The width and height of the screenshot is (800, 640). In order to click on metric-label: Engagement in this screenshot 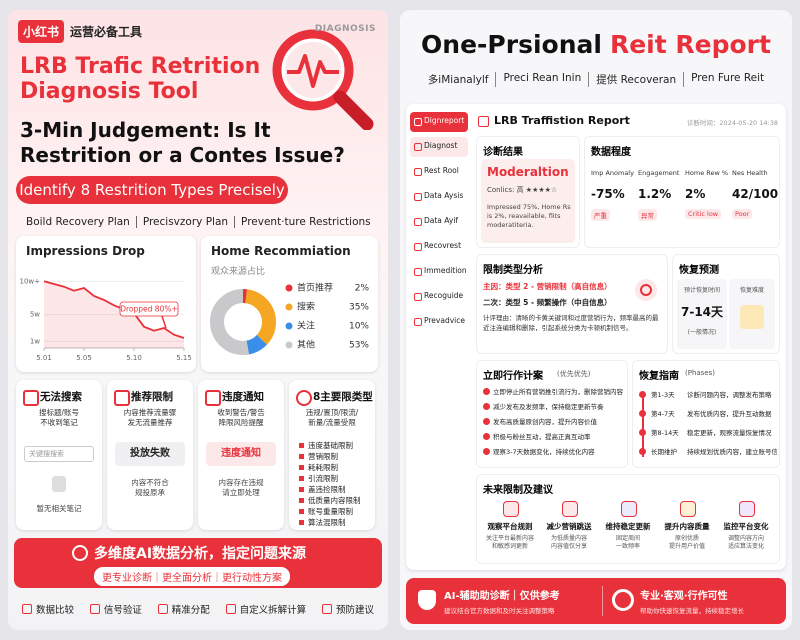, I will do `click(659, 173)`.